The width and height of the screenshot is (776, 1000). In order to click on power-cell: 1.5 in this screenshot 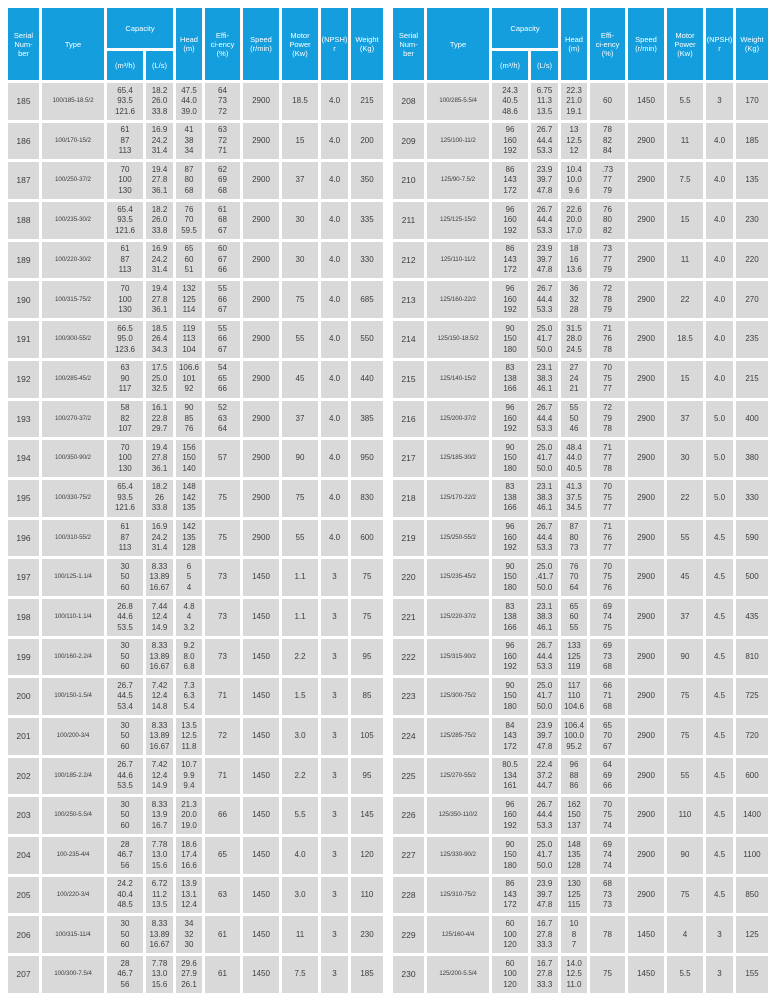, I will do `click(300, 696)`.